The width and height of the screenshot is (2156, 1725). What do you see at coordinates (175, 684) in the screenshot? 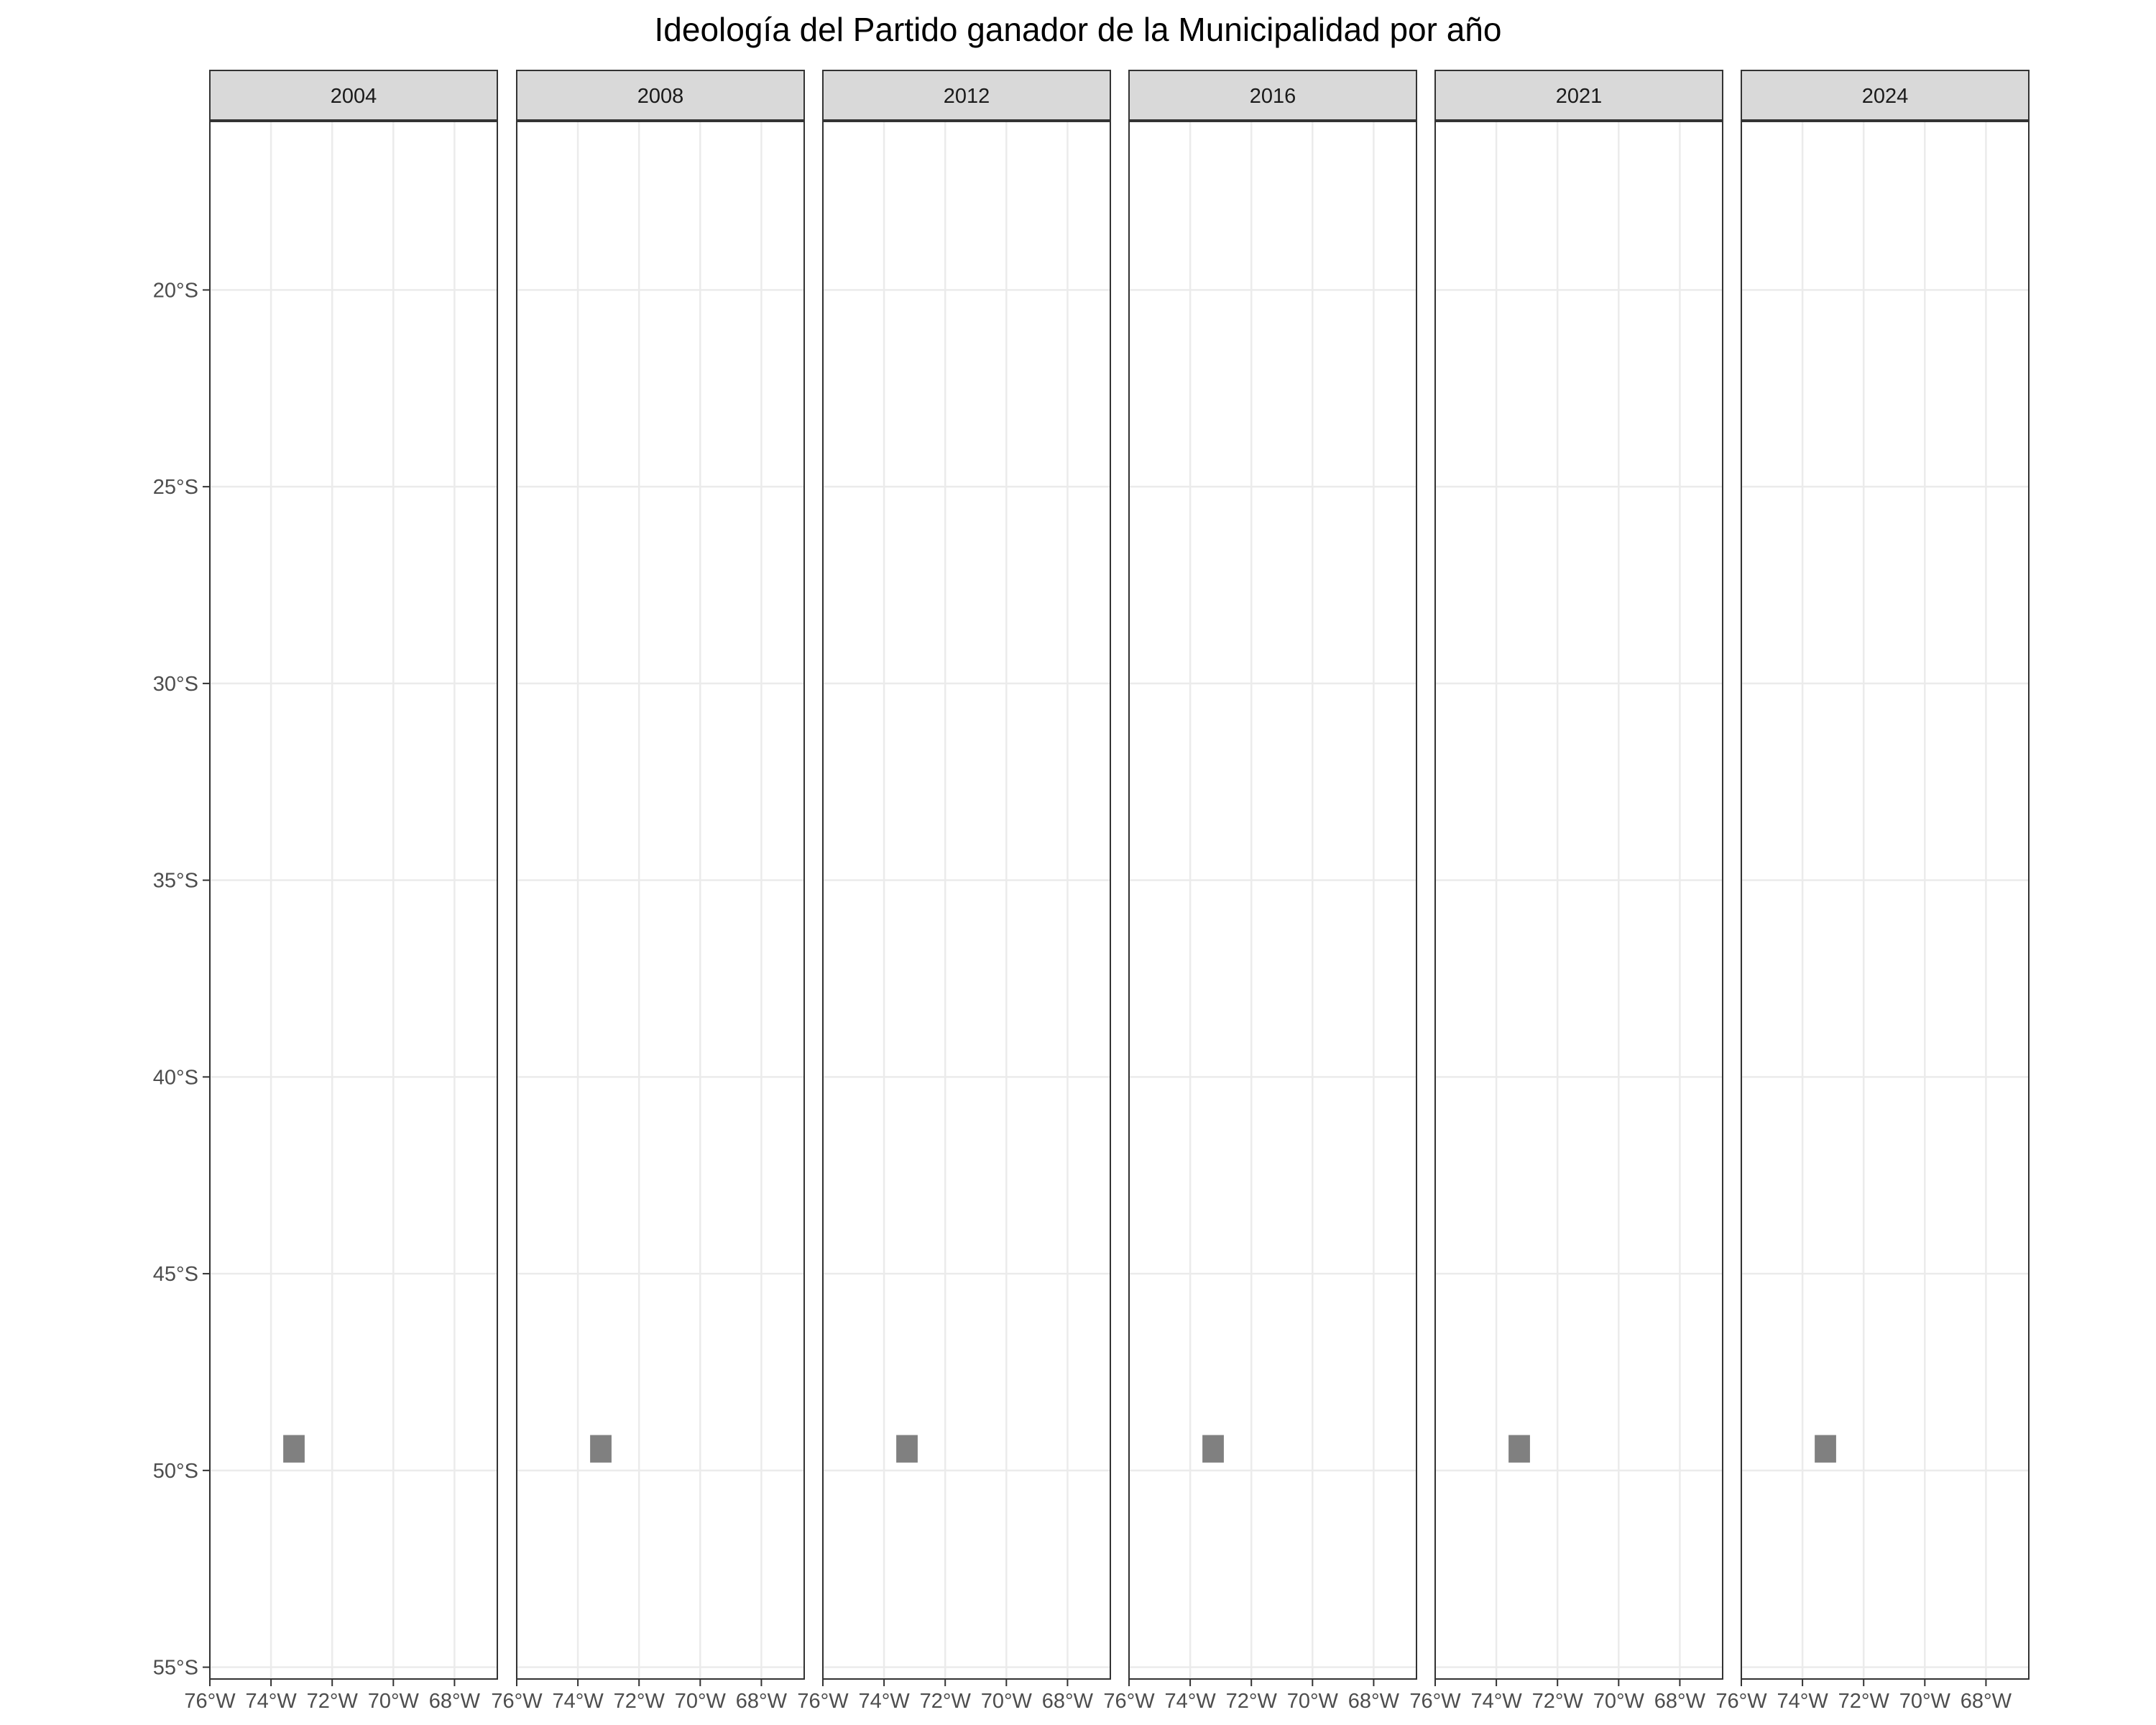
I see `y-tick-label: 30°S` at bounding box center [175, 684].